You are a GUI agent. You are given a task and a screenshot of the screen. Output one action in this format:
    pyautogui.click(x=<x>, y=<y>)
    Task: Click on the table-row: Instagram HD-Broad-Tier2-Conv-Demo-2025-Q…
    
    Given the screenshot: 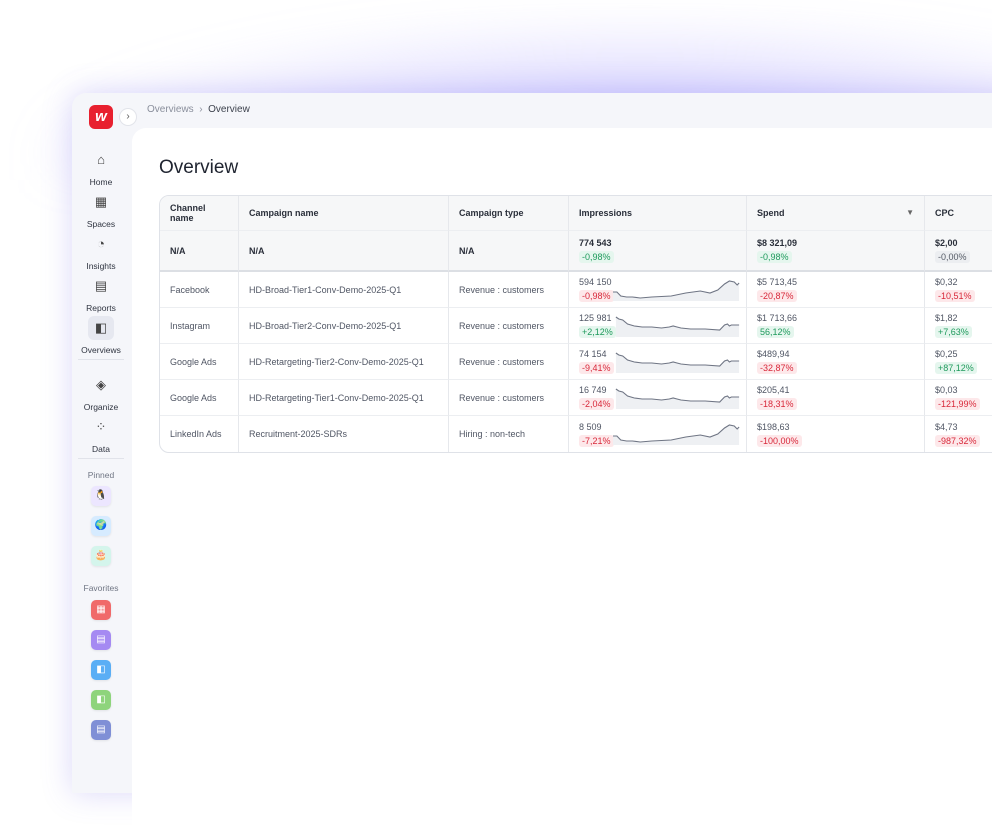 What is the action you would take?
    pyautogui.click(x=576, y=326)
    